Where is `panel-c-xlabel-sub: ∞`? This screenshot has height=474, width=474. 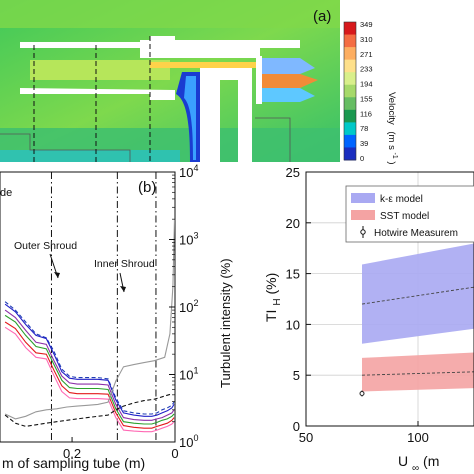
panel-c-xlabel-sub: ∞ is located at coordinates (415, 468).